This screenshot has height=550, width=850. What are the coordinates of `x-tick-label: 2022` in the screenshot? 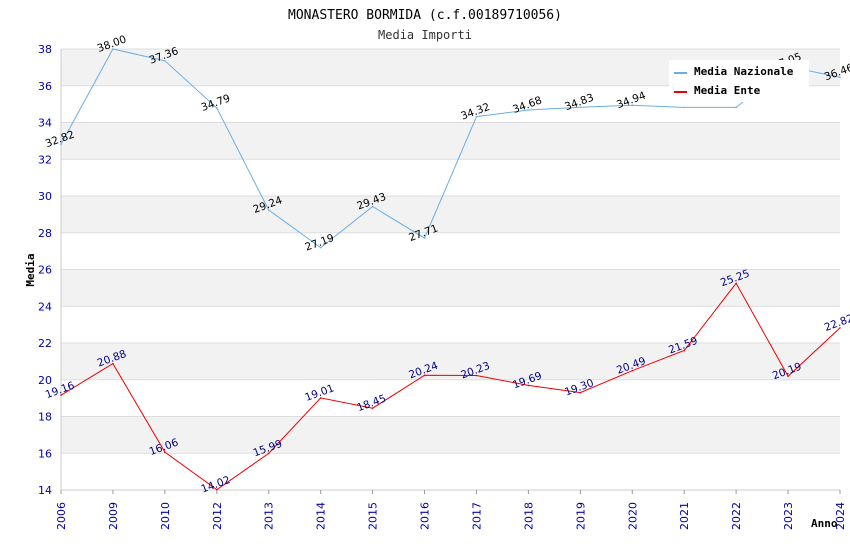 It's located at (736, 516).